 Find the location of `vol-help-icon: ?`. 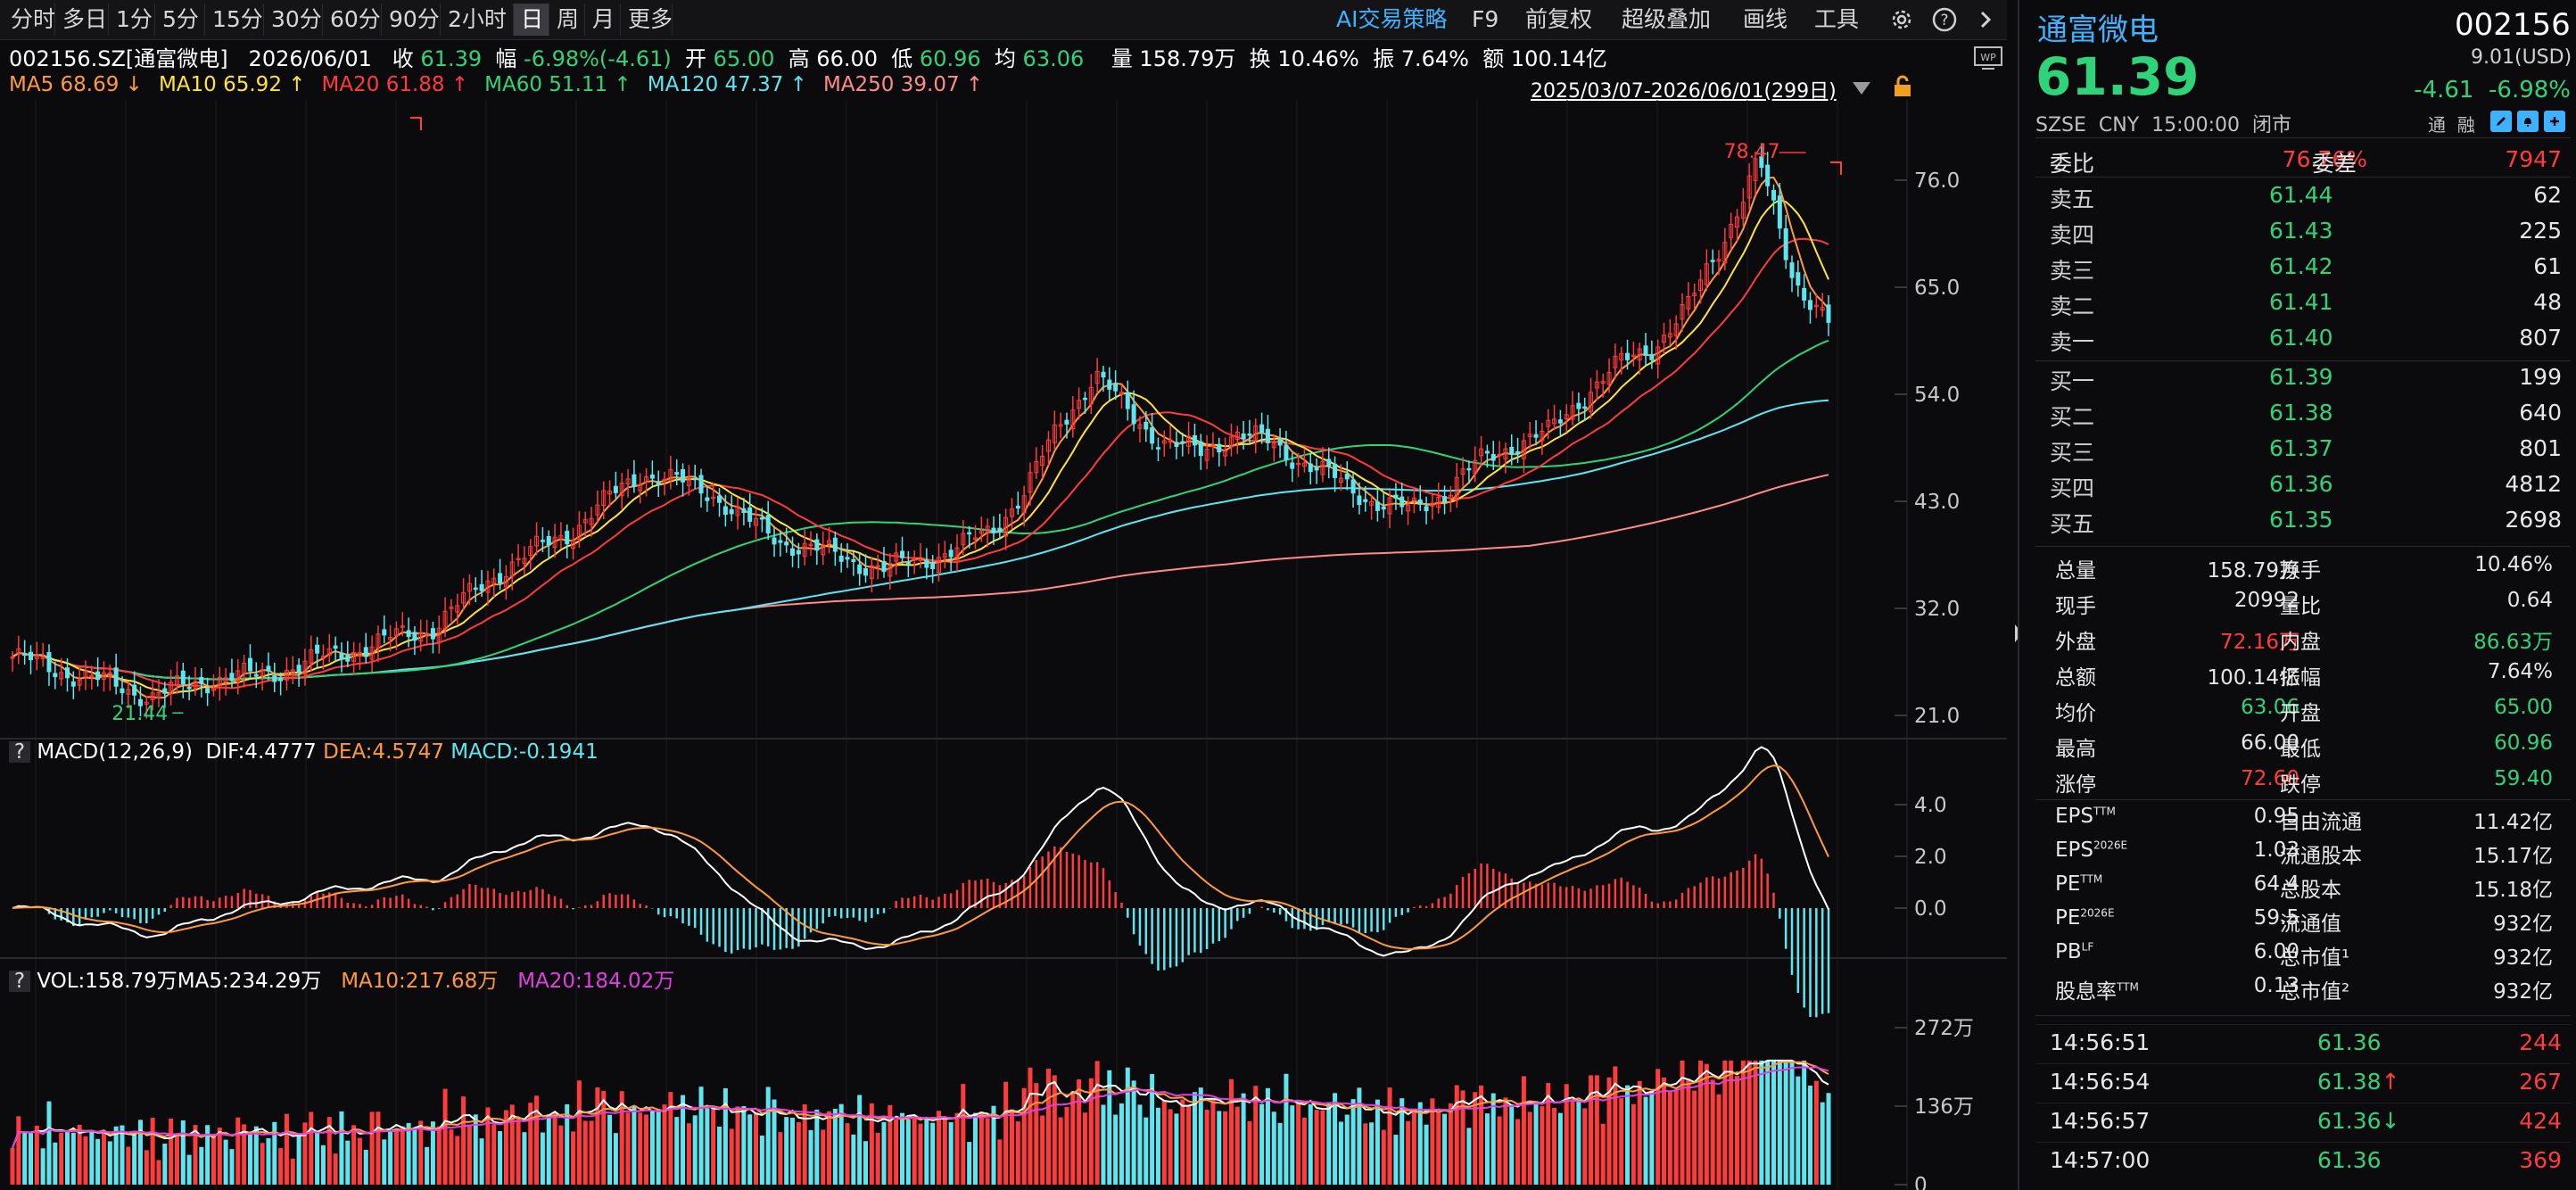

vol-help-icon: ? is located at coordinates (20, 981).